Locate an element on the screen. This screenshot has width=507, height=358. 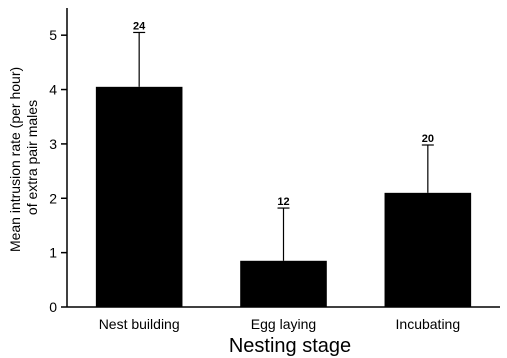
y-tick-label: 5 is located at coordinates (53, 35).